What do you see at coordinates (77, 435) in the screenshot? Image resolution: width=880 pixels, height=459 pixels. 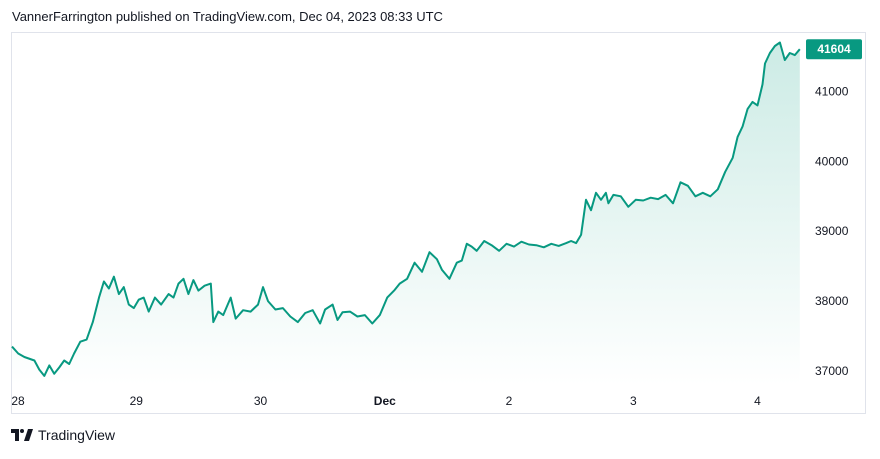 I see `footer-brand-label: TradingView` at bounding box center [77, 435].